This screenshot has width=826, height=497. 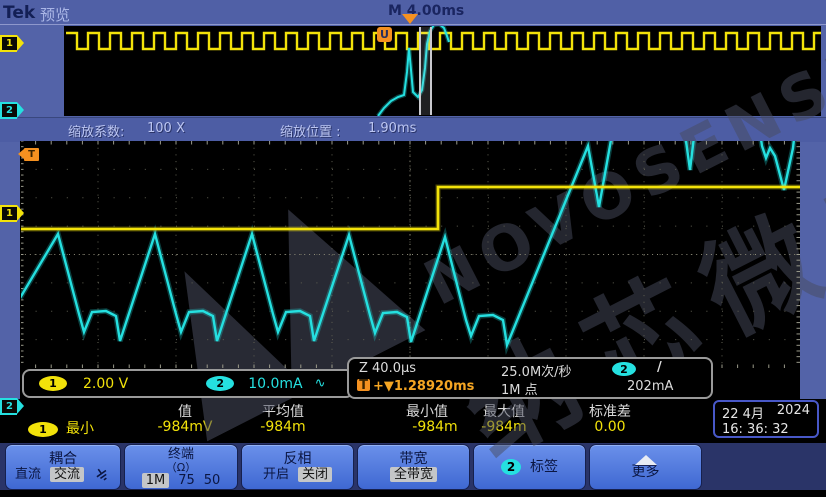 I want to click on zoom-position-value: 1.90ms, so click(x=392, y=128).